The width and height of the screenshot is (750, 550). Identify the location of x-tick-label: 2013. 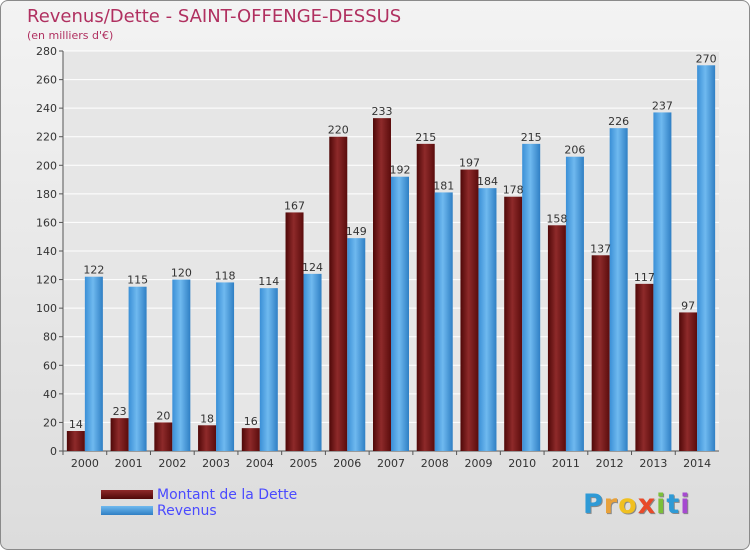
(653, 463).